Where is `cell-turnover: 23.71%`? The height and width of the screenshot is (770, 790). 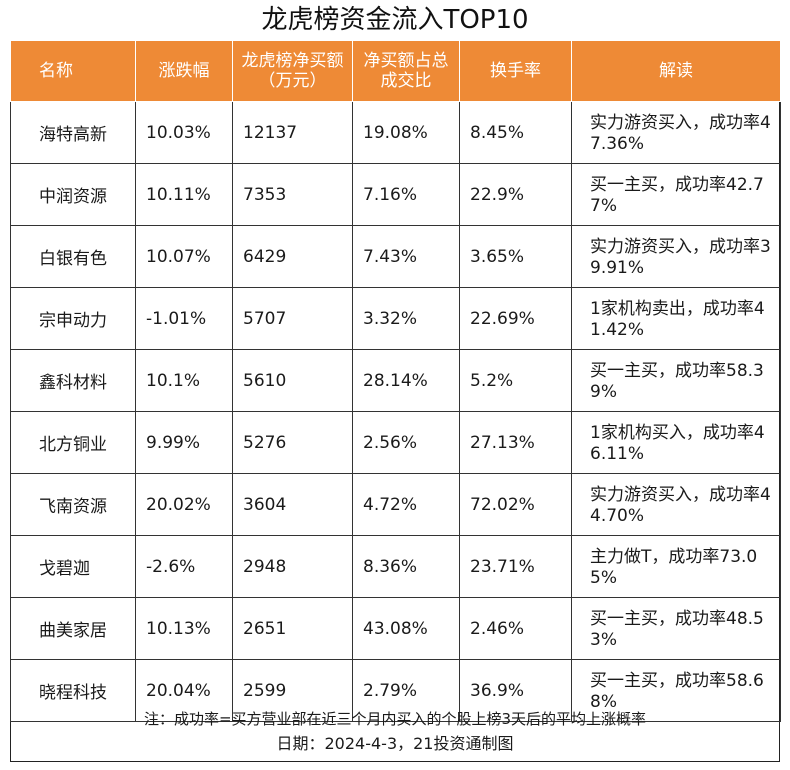
cell-turnover: 23.71% is located at coordinates (515, 566).